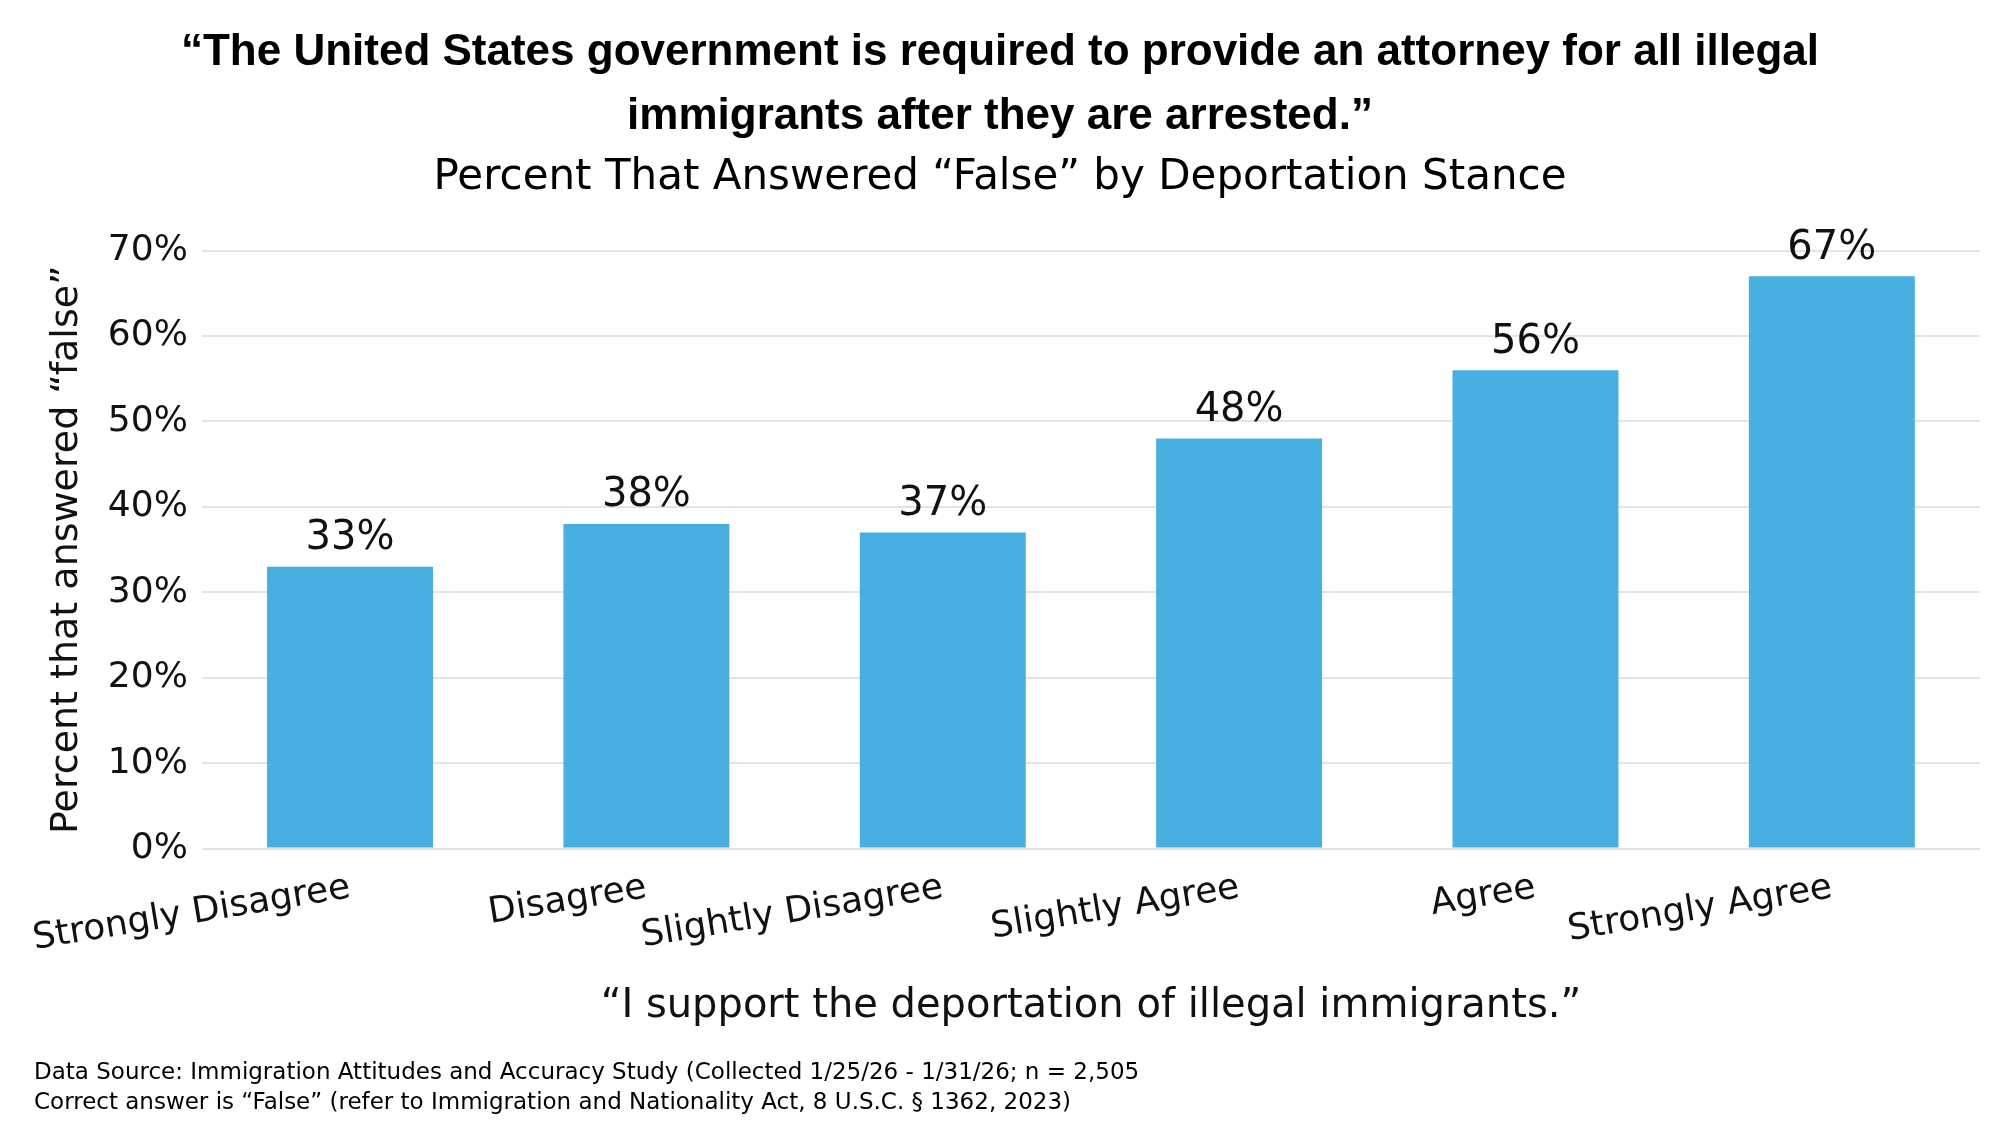 The image size is (2000, 1126). I want to click on data-label: 38%, so click(646, 492).